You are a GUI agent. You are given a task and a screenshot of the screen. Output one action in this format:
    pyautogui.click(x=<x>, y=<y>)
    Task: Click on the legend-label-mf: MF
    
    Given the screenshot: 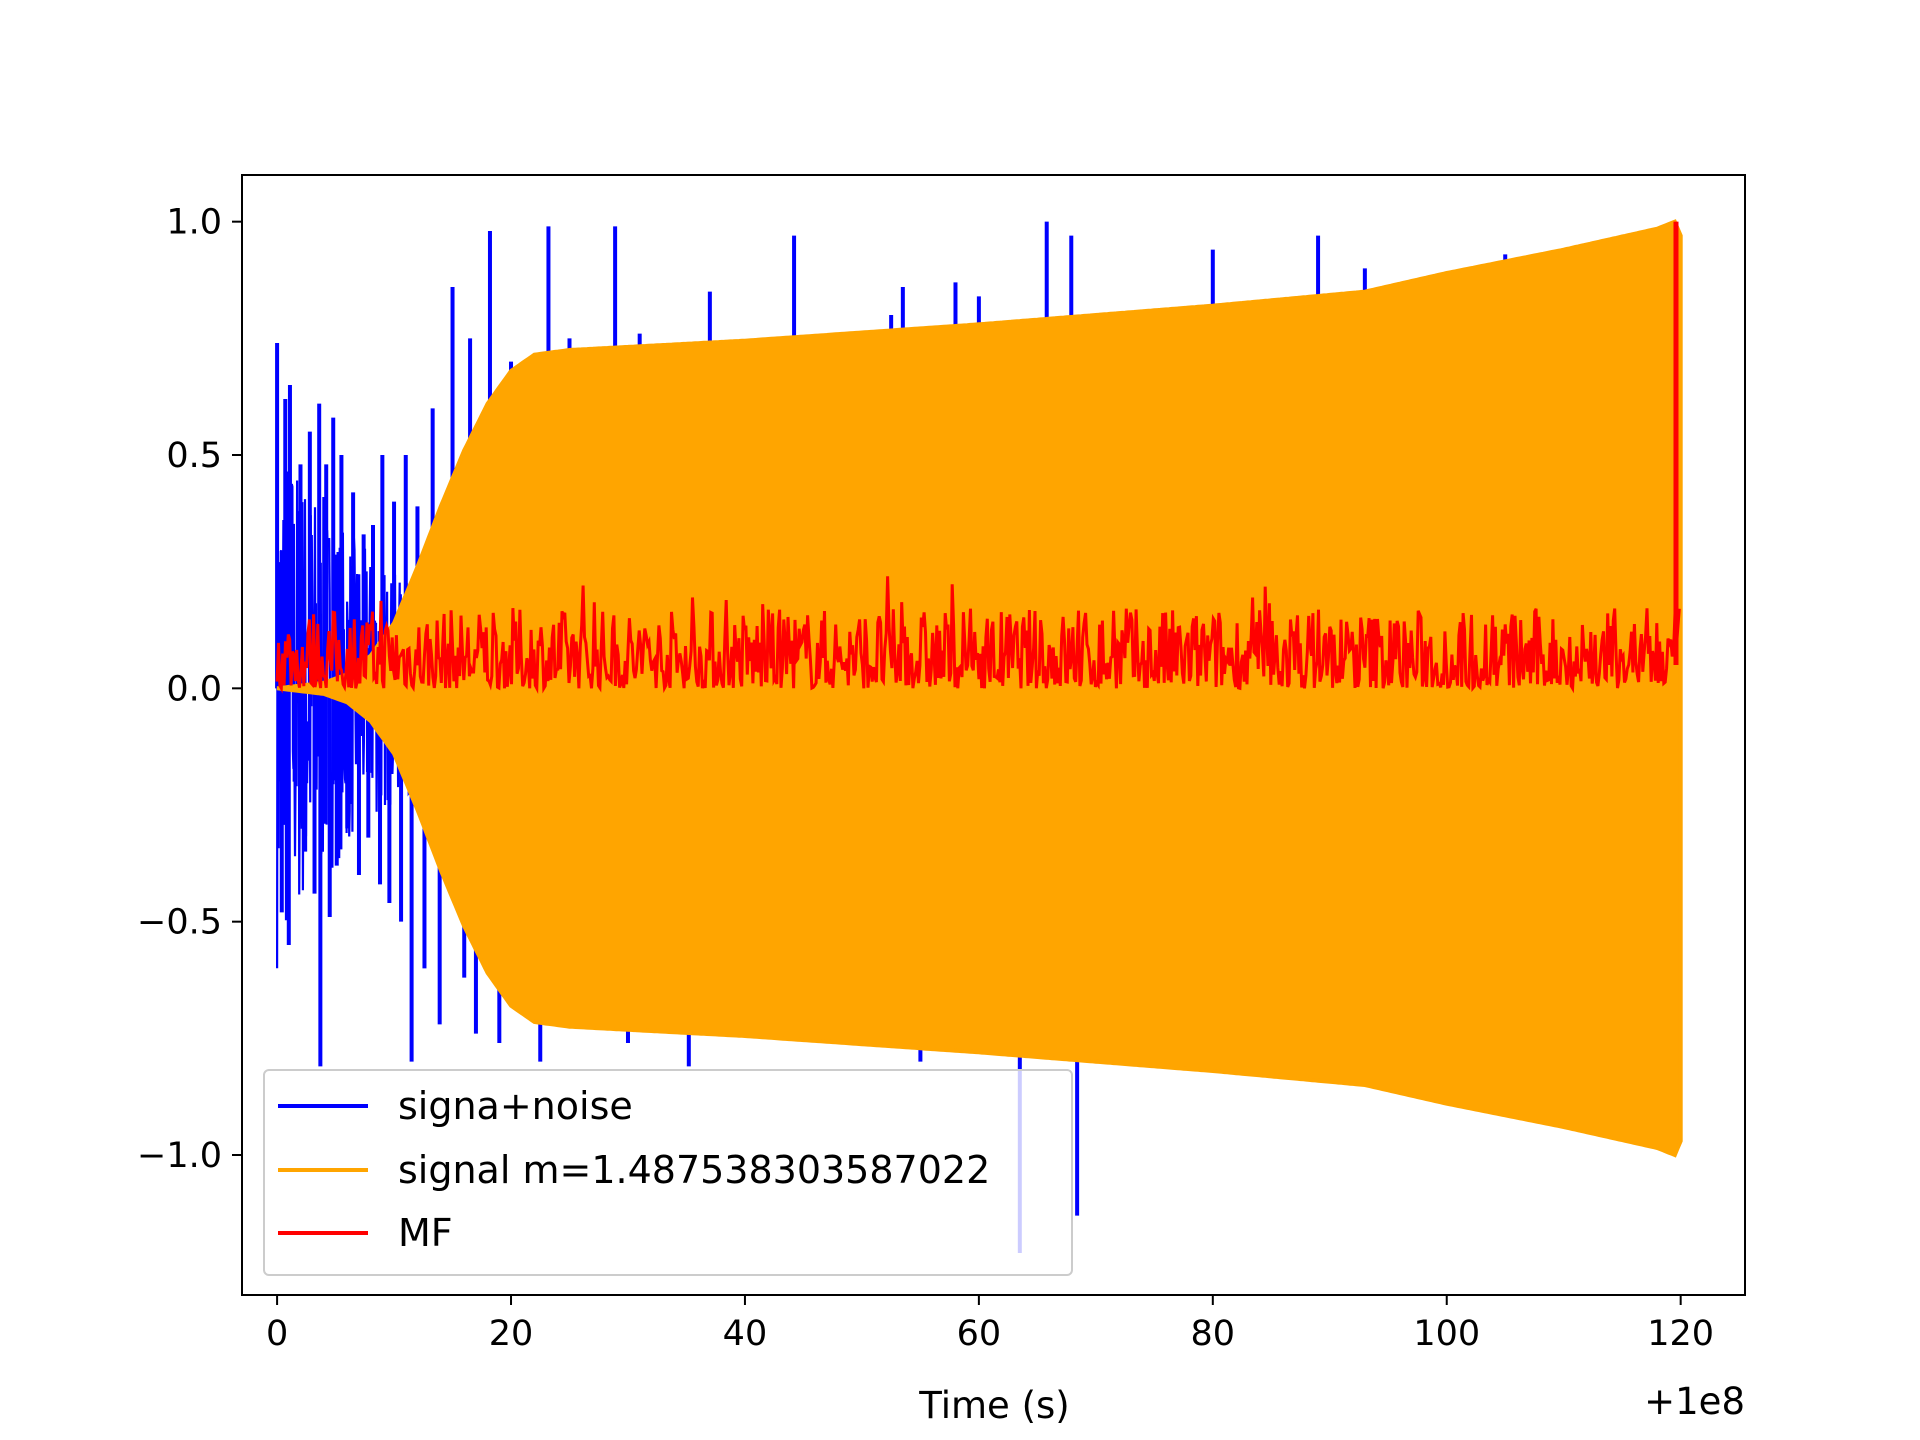 What is the action you would take?
    pyautogui.click(x=425, y=1233)
    